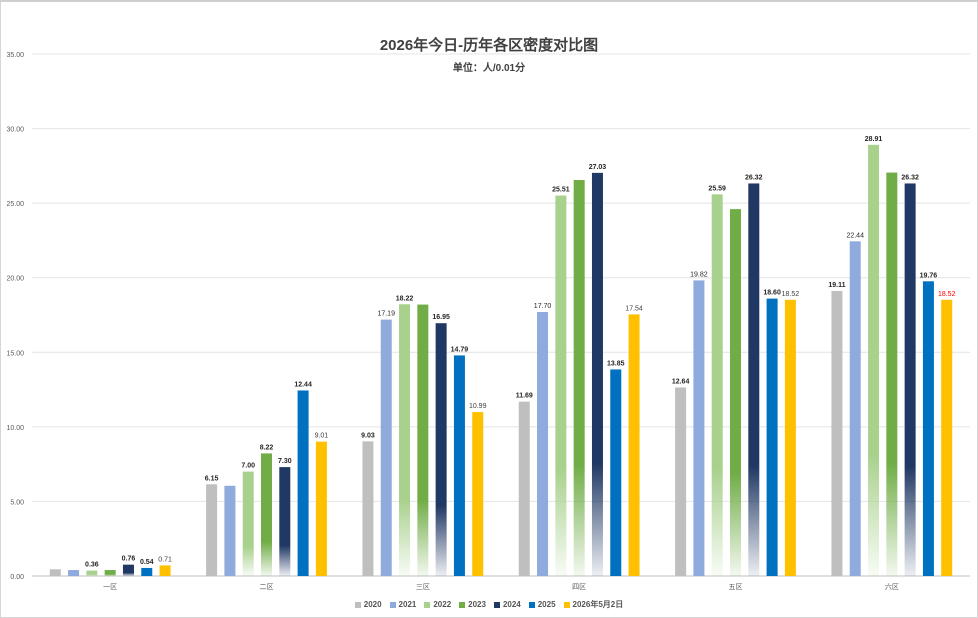 This screenshot has width=978, height=618. I want to click on data-label: 25.59, so click(717, 188).